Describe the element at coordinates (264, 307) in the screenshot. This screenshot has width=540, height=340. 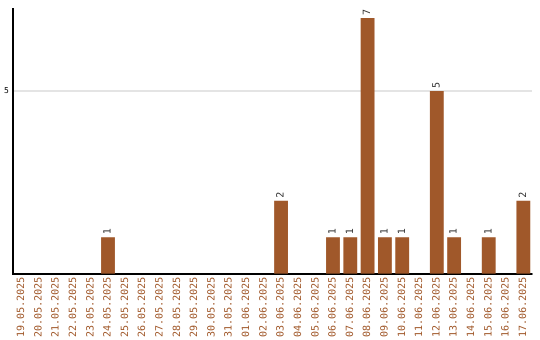
I see `x-tick-label: 02.06.2025` at that location.